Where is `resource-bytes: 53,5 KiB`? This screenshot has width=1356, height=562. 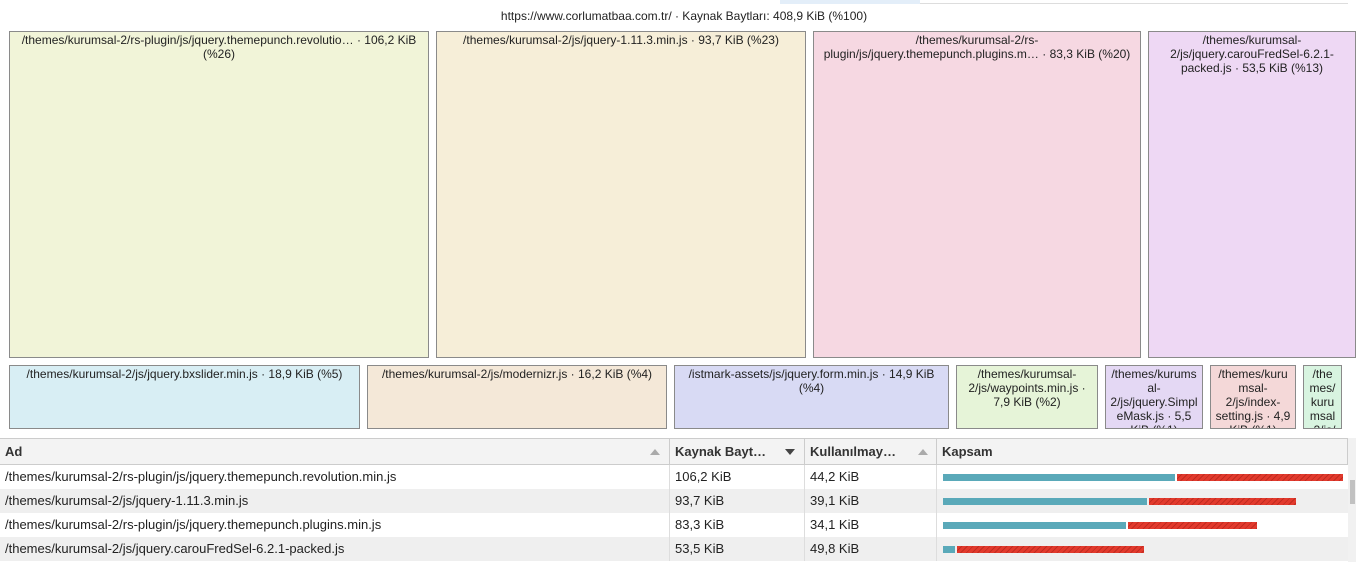 resource-bytes: 53,5 KiB is located at coordinates (737, 549).